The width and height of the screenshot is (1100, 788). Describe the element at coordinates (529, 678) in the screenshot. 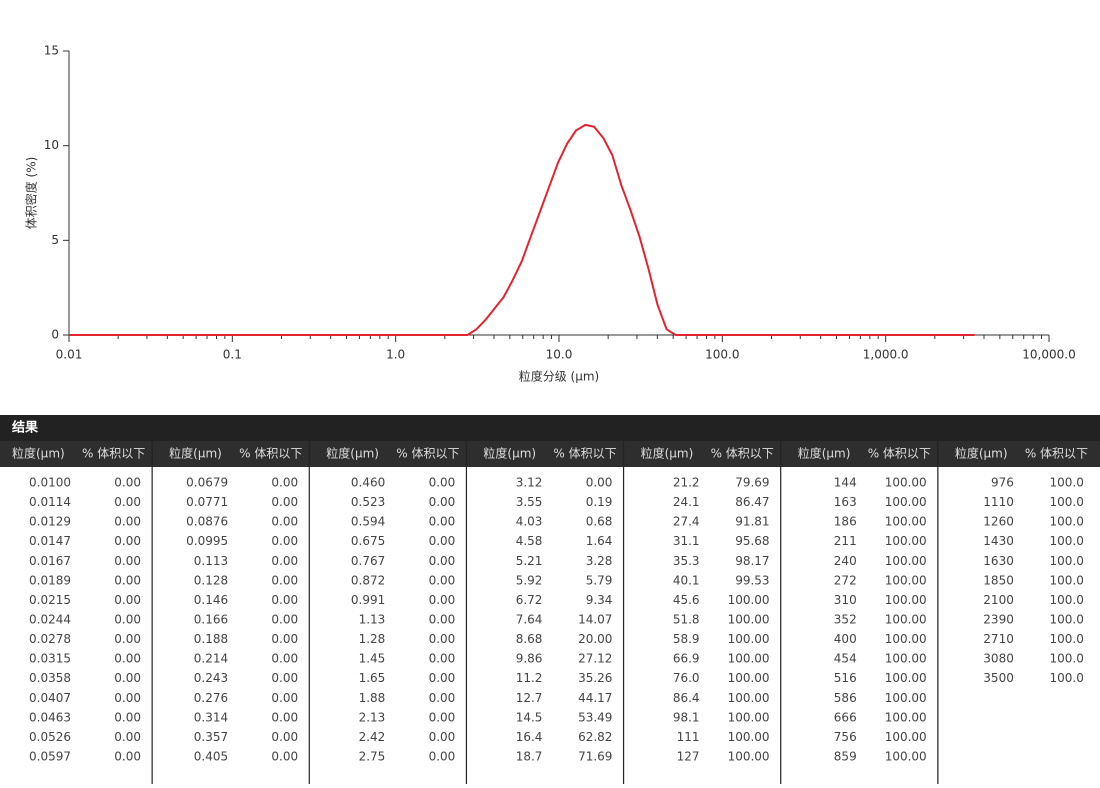

I see `size-cell: 11.2` at that location.